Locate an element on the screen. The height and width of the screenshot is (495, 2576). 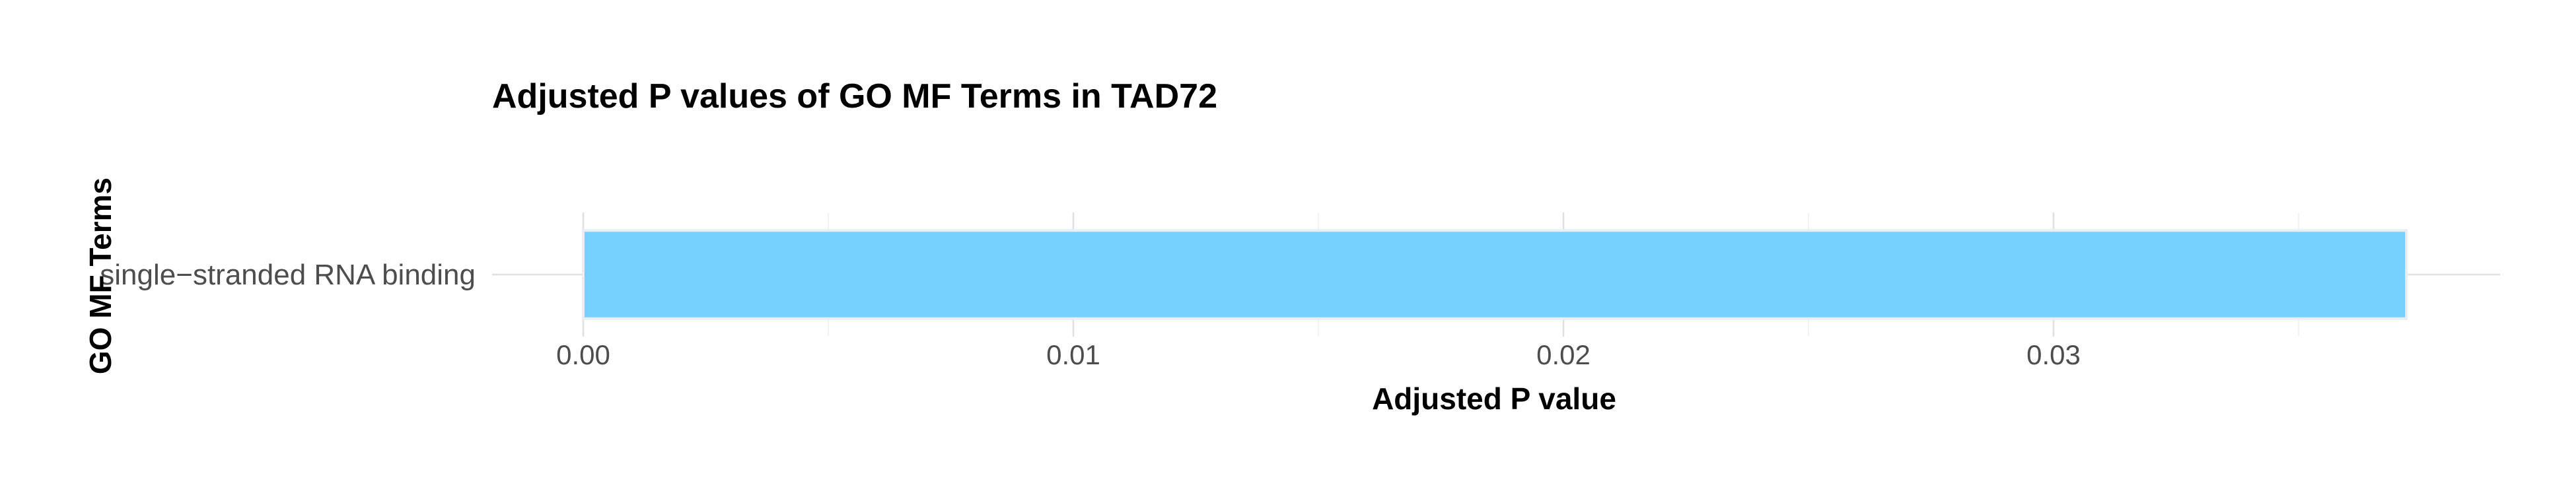
bar is located at coordinates (1495, 274).